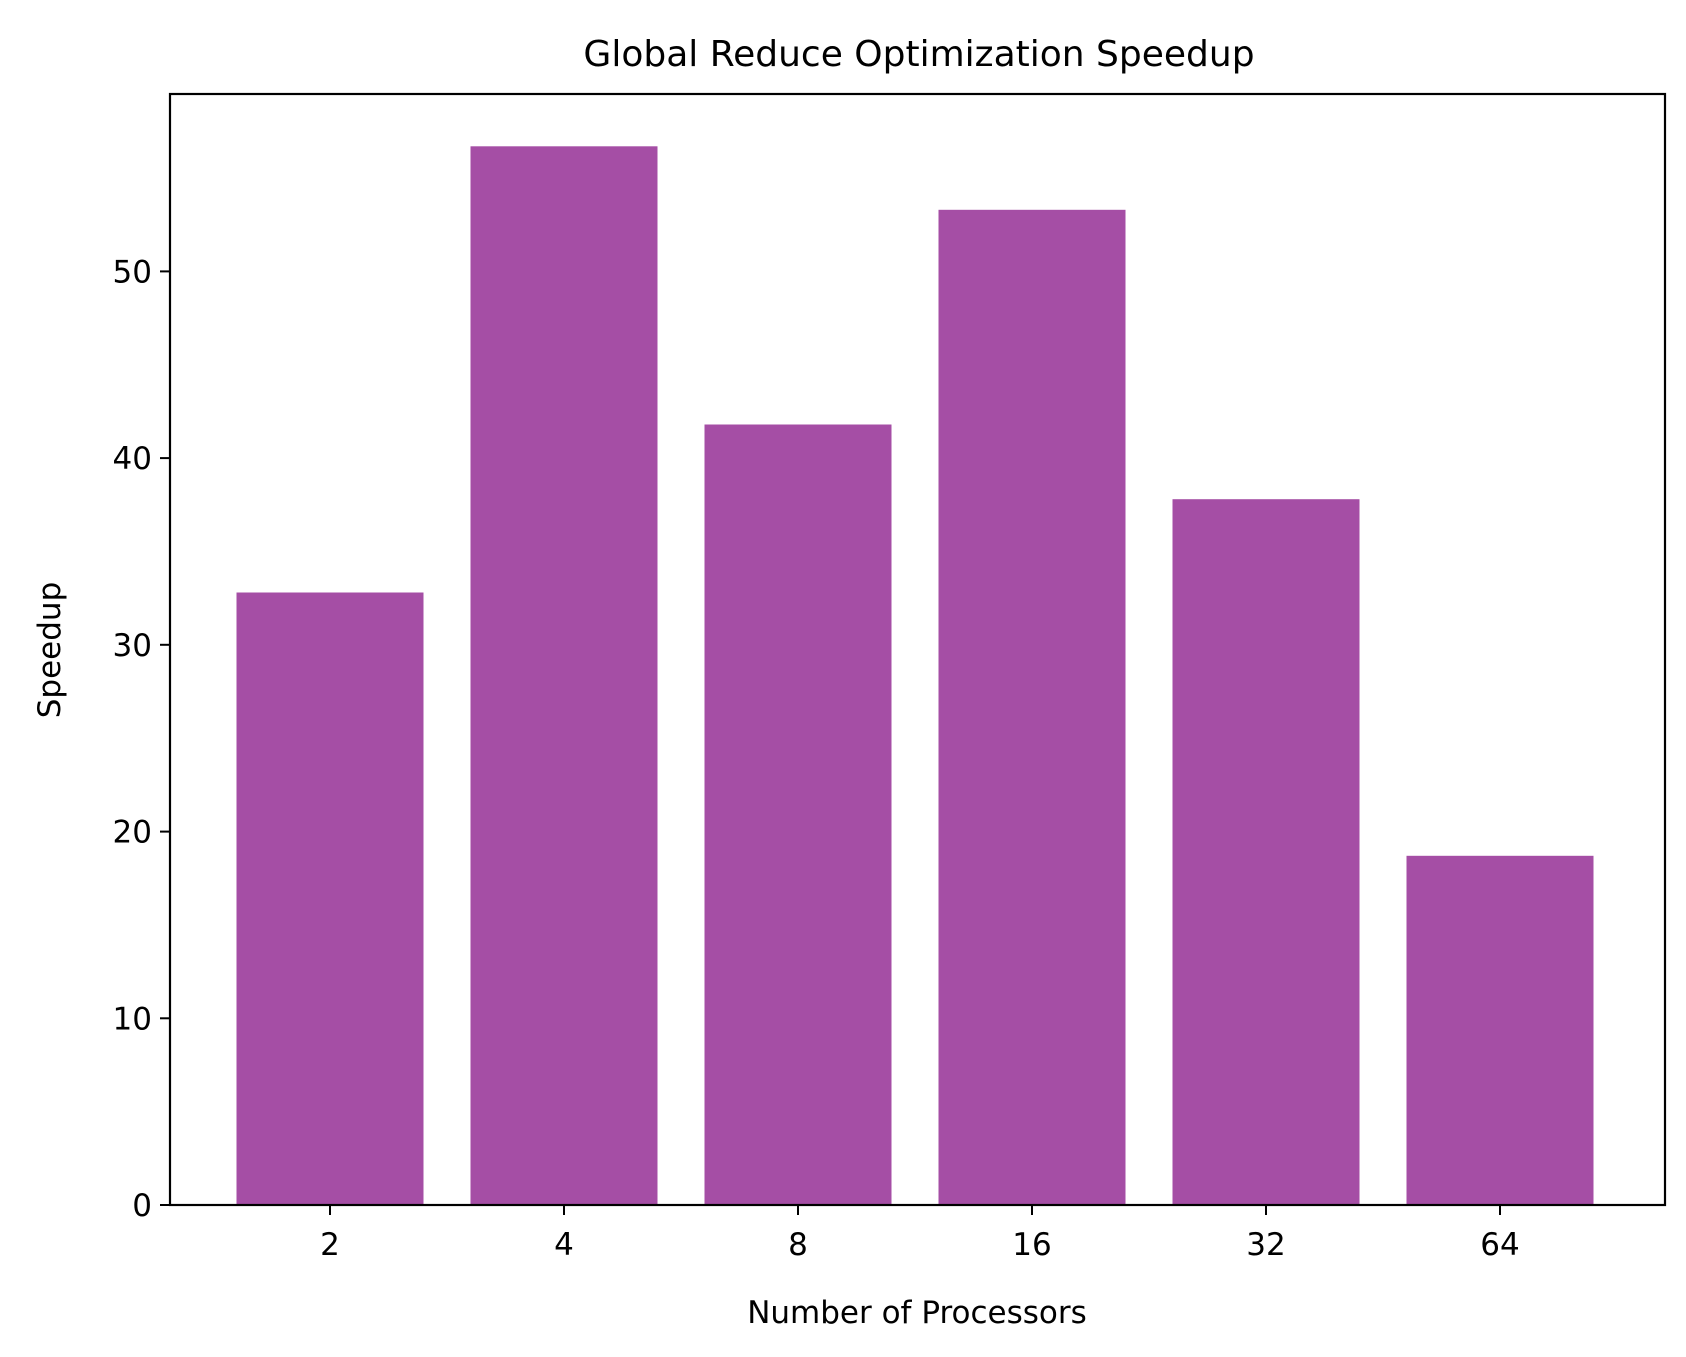 This screenshot has width=1686, height=1357. What do you see at coordinates (918, 54) in the screenshot?
I see `chart-title: Global Reduce Optimization Speedup` at bounding box center [918, 54].